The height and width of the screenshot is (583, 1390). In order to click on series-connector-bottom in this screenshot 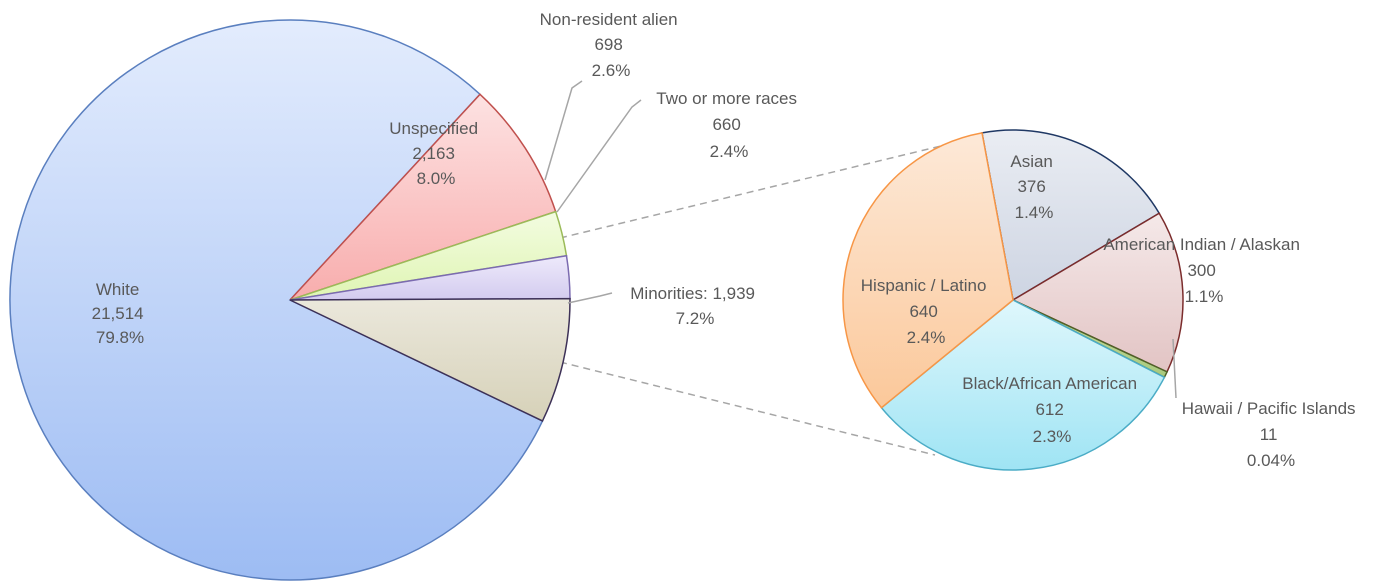, I will do `click(747, 408)`.